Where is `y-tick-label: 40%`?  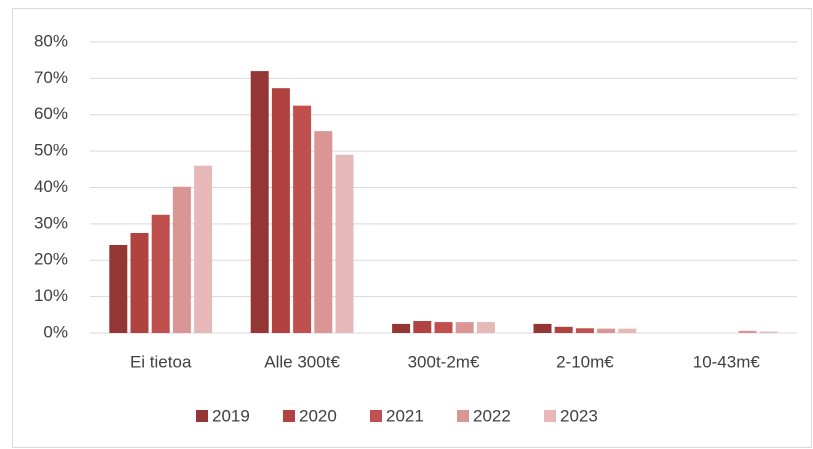
y-tick-label: 40% is located at coordinates (51, 186).